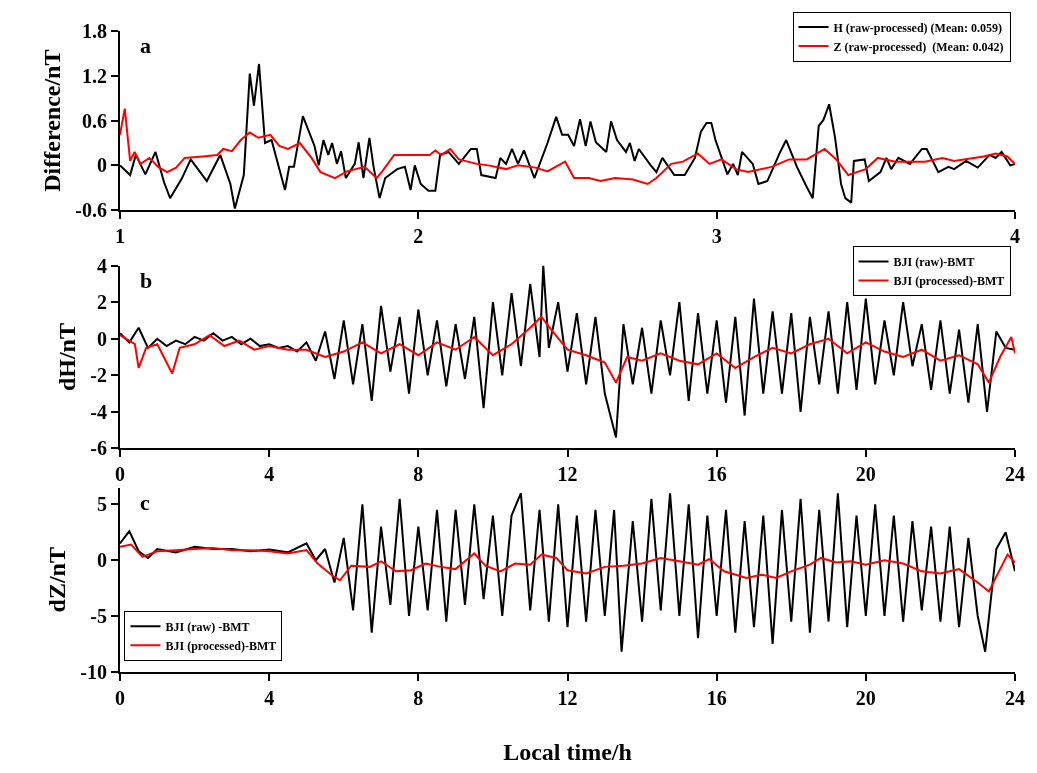 The image size is (1037, 773). I want to click on y-tick-label: 4, so click(102, 265).